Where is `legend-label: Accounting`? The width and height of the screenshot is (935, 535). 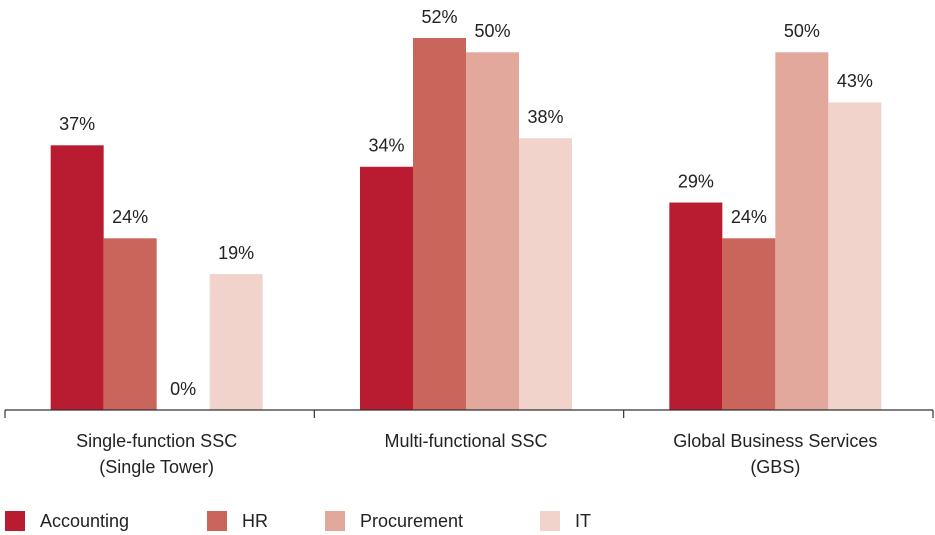 legend-label: Accounting is located at coordinates (84, 521).